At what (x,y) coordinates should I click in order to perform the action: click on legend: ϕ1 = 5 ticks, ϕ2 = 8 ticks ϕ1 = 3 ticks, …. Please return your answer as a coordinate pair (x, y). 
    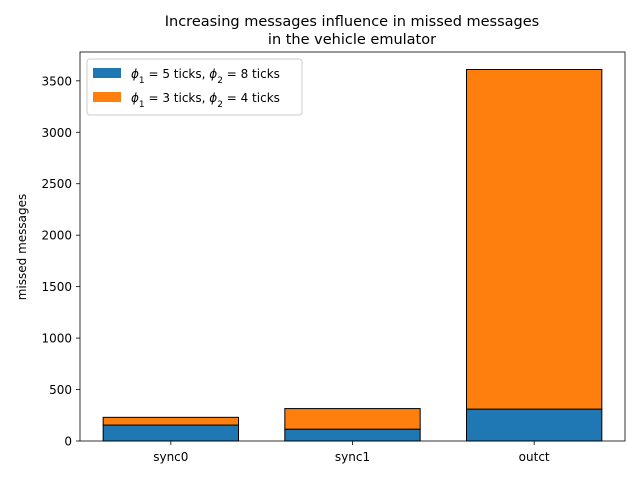
    Looking at the image, I should click on (194, 87).